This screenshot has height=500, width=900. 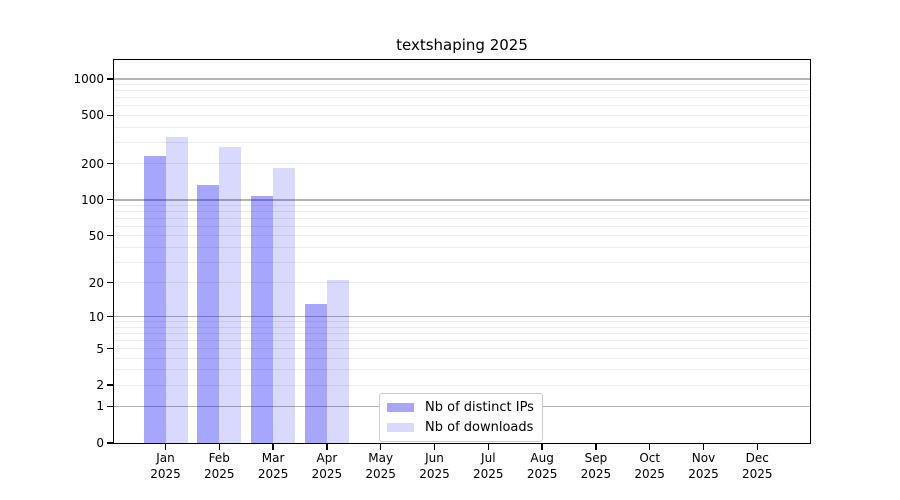 What do you see at coordinates (100, 406) in the screenshot?
I see `y-tick-label: 1` at bounding box center [100, 406].